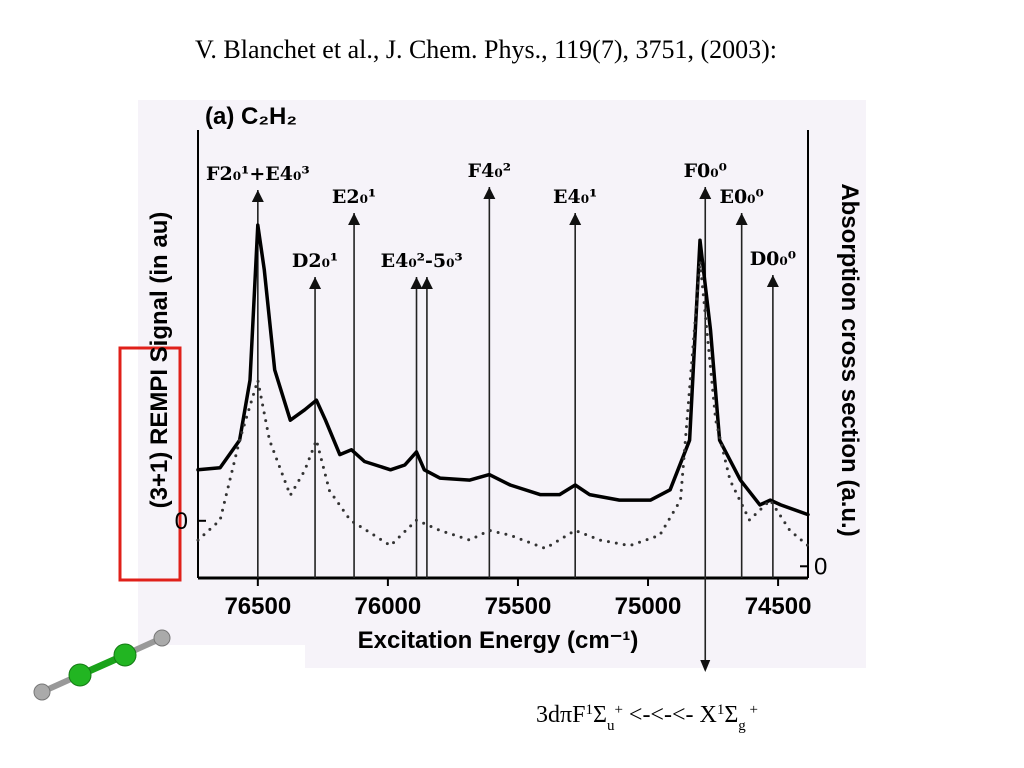  Describe the element at coordinates (670, 715) in the screenshot. I see `transition-part: <-<-<- X` at that location.